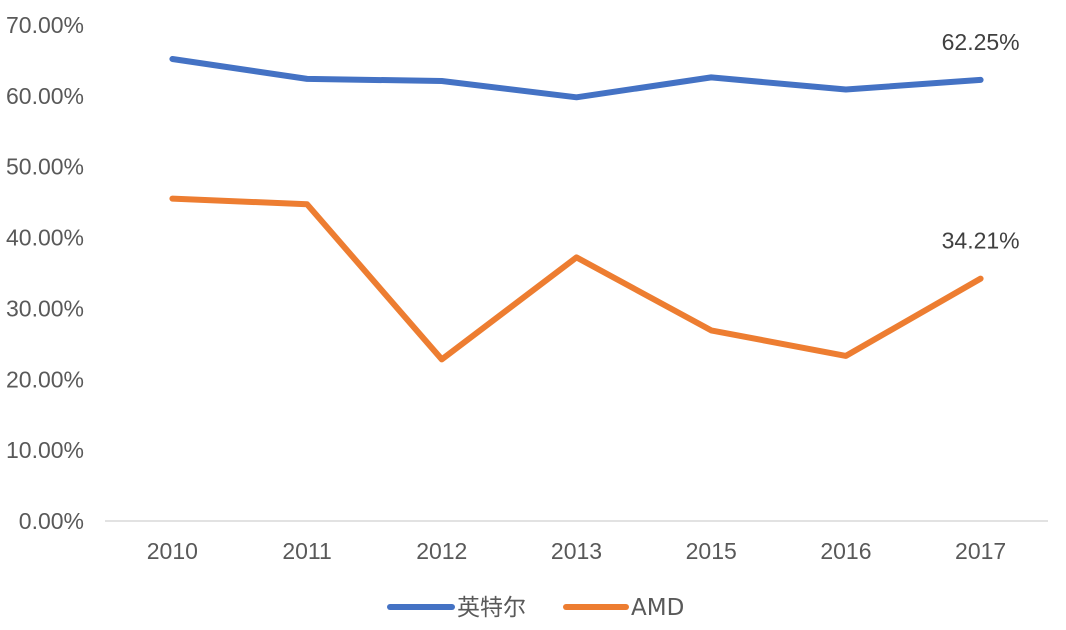 This screenshot has width=1066, height=630. I want to click on y-tick-label: 70.00%, so click(45, 25).